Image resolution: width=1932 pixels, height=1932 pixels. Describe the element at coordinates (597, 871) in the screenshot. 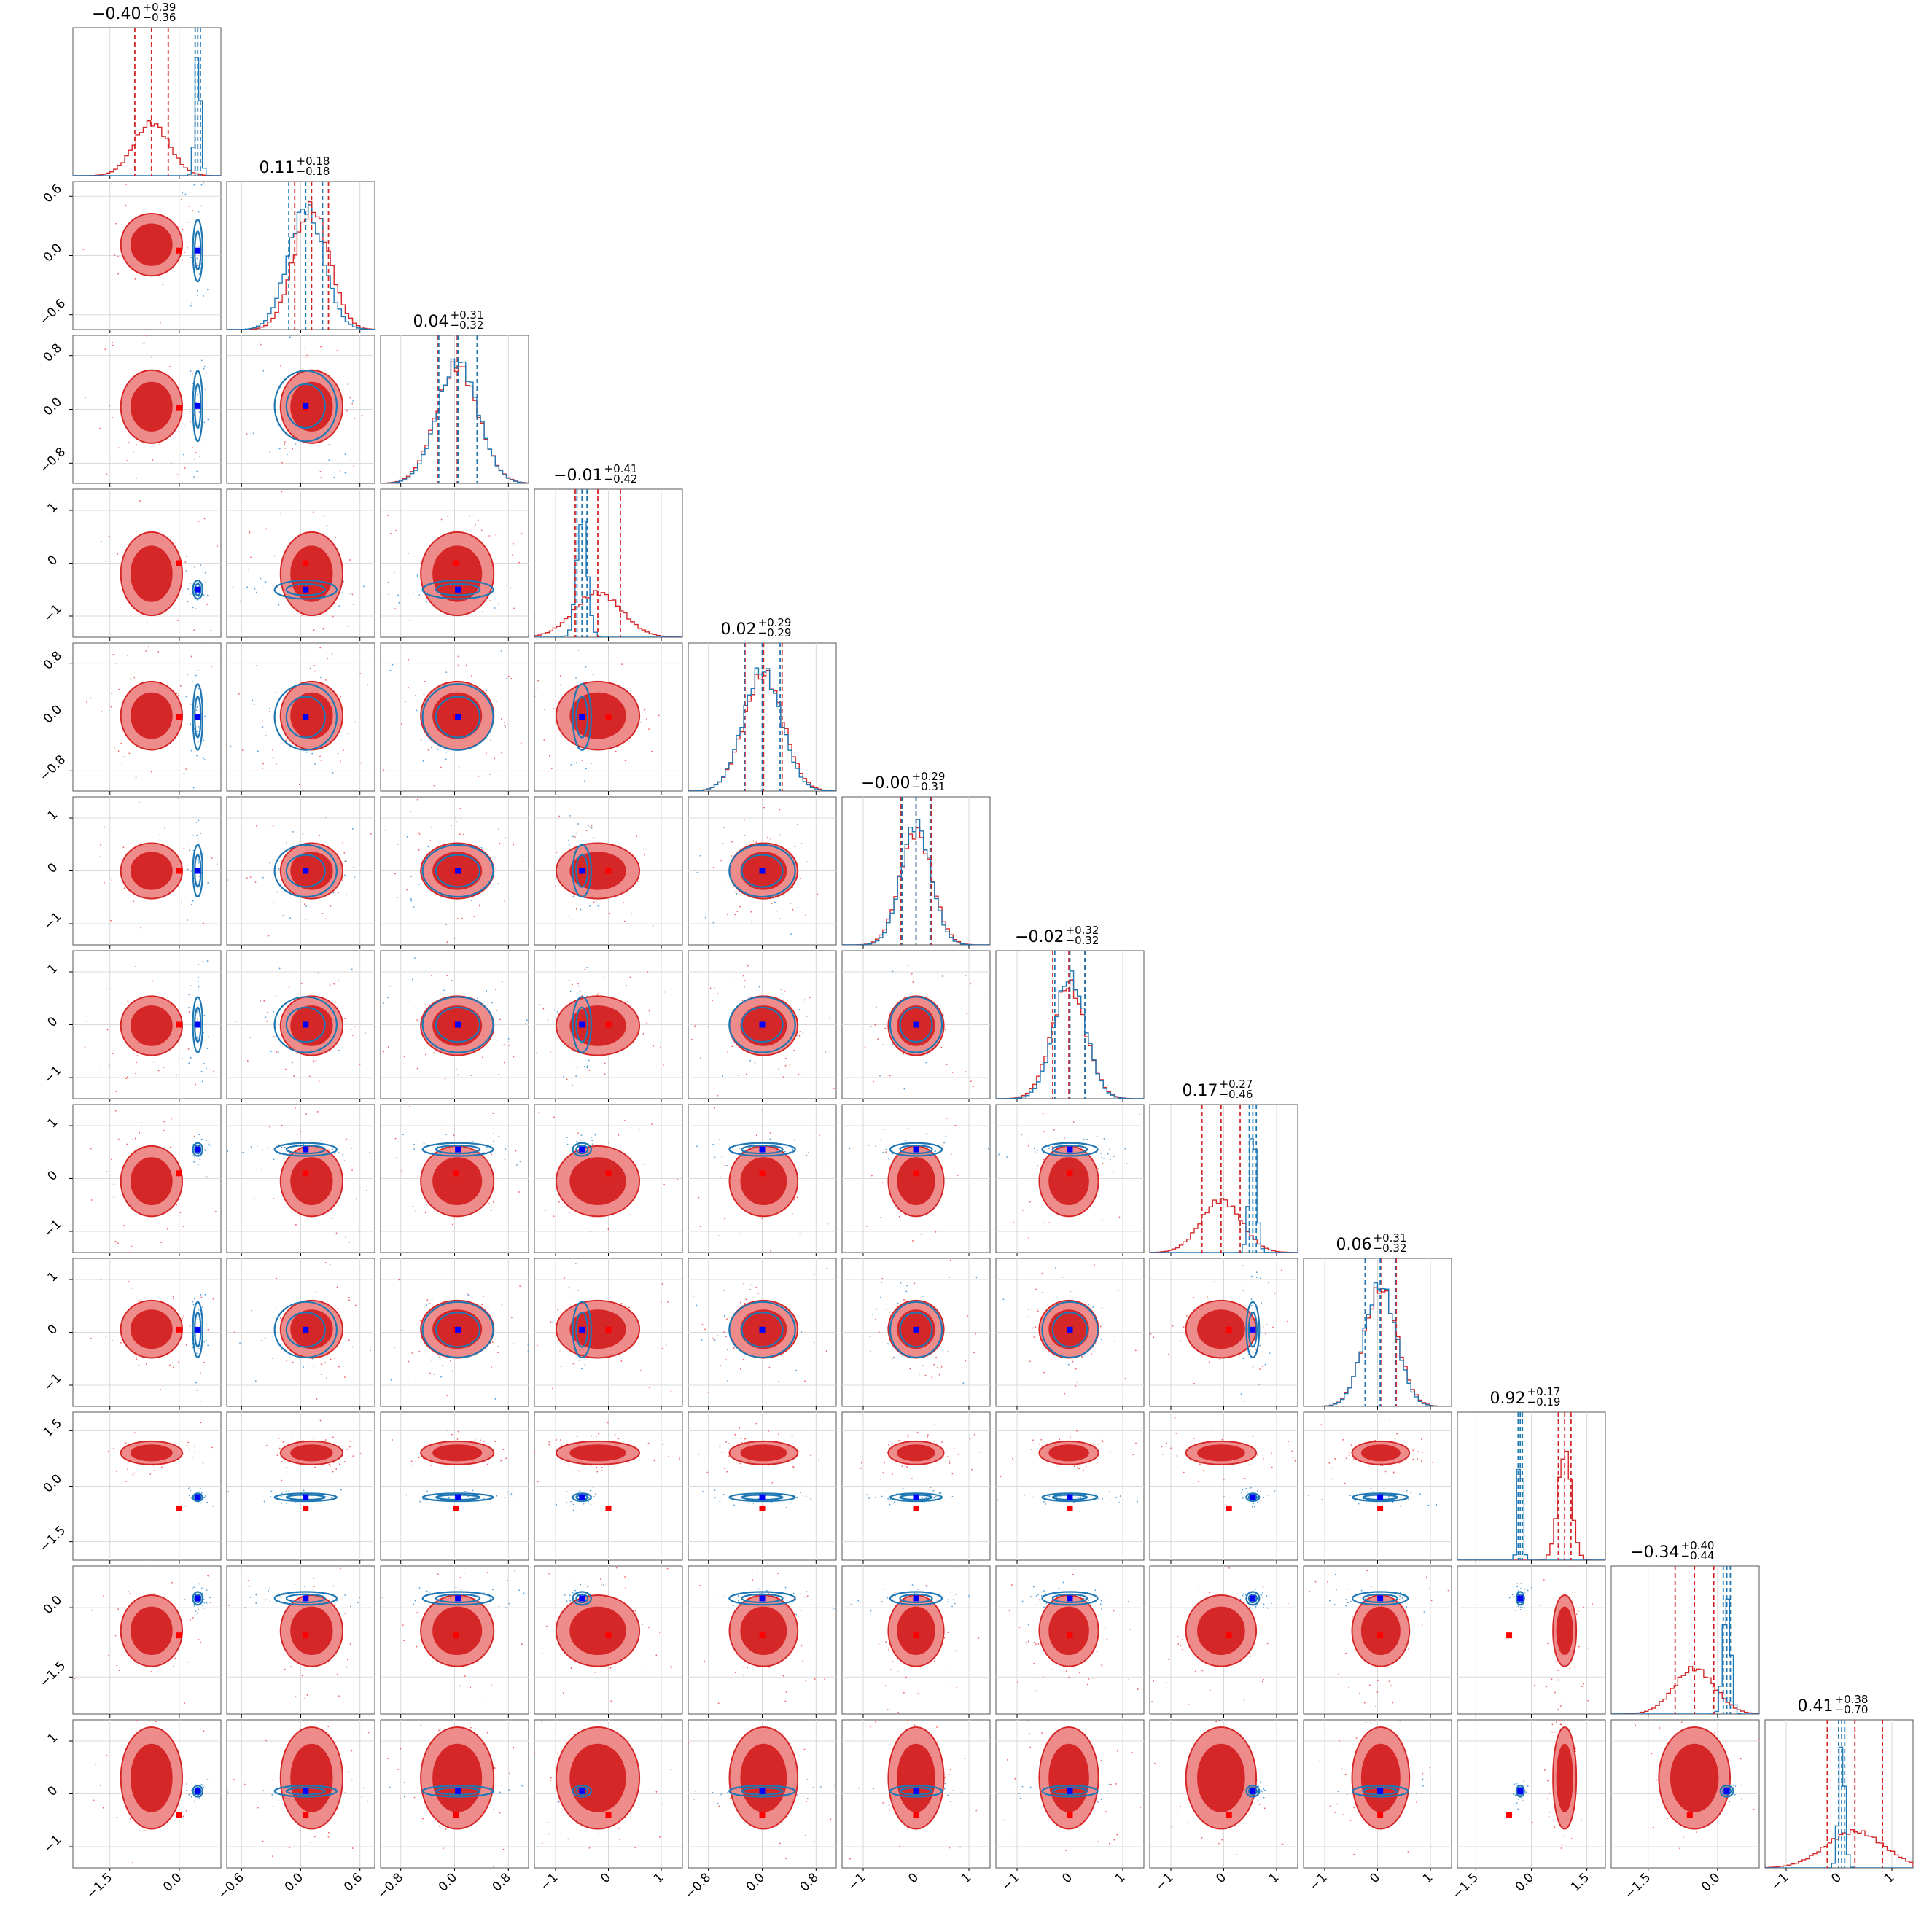

I see `contour-red-inner` at that location.